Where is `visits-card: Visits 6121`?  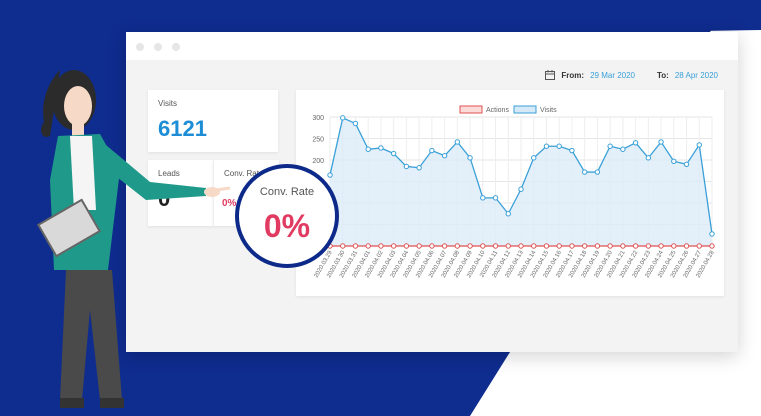 visits-card: Visits 6121 is located at coordinates (213, 121).